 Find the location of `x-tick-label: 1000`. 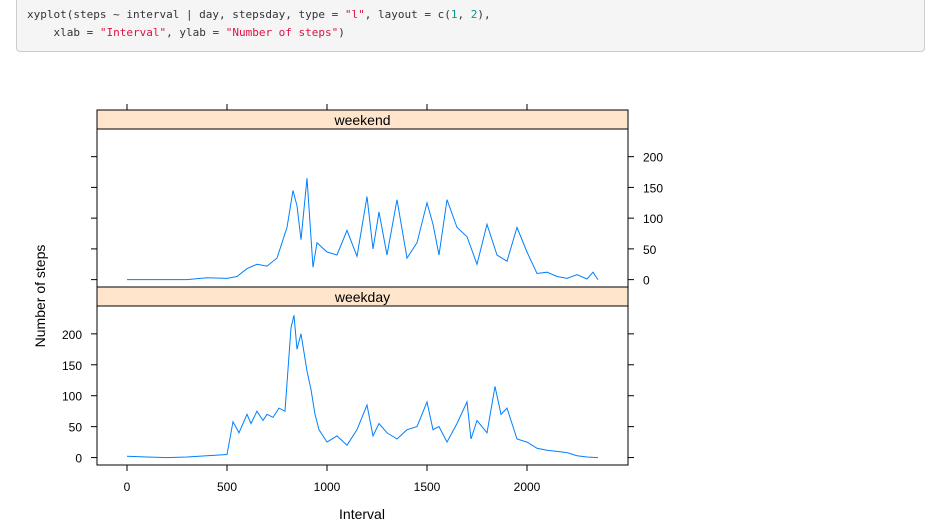

x-tick-label: 1000 is located at coordinates (327, 487).